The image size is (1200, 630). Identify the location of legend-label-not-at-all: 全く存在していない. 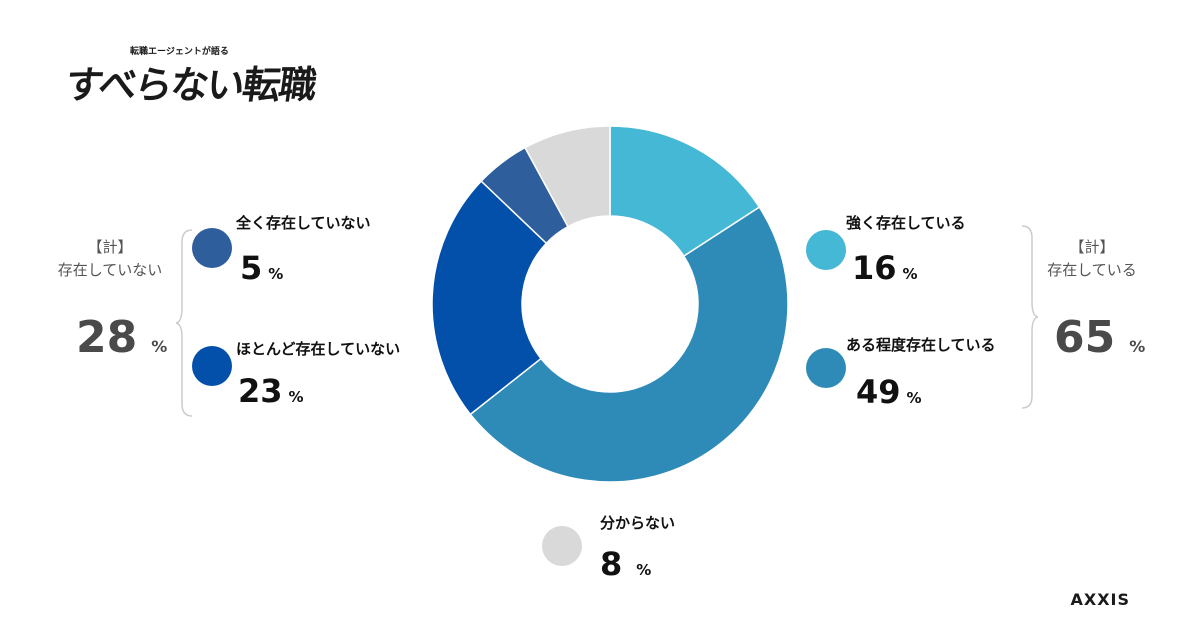
(303, 223).